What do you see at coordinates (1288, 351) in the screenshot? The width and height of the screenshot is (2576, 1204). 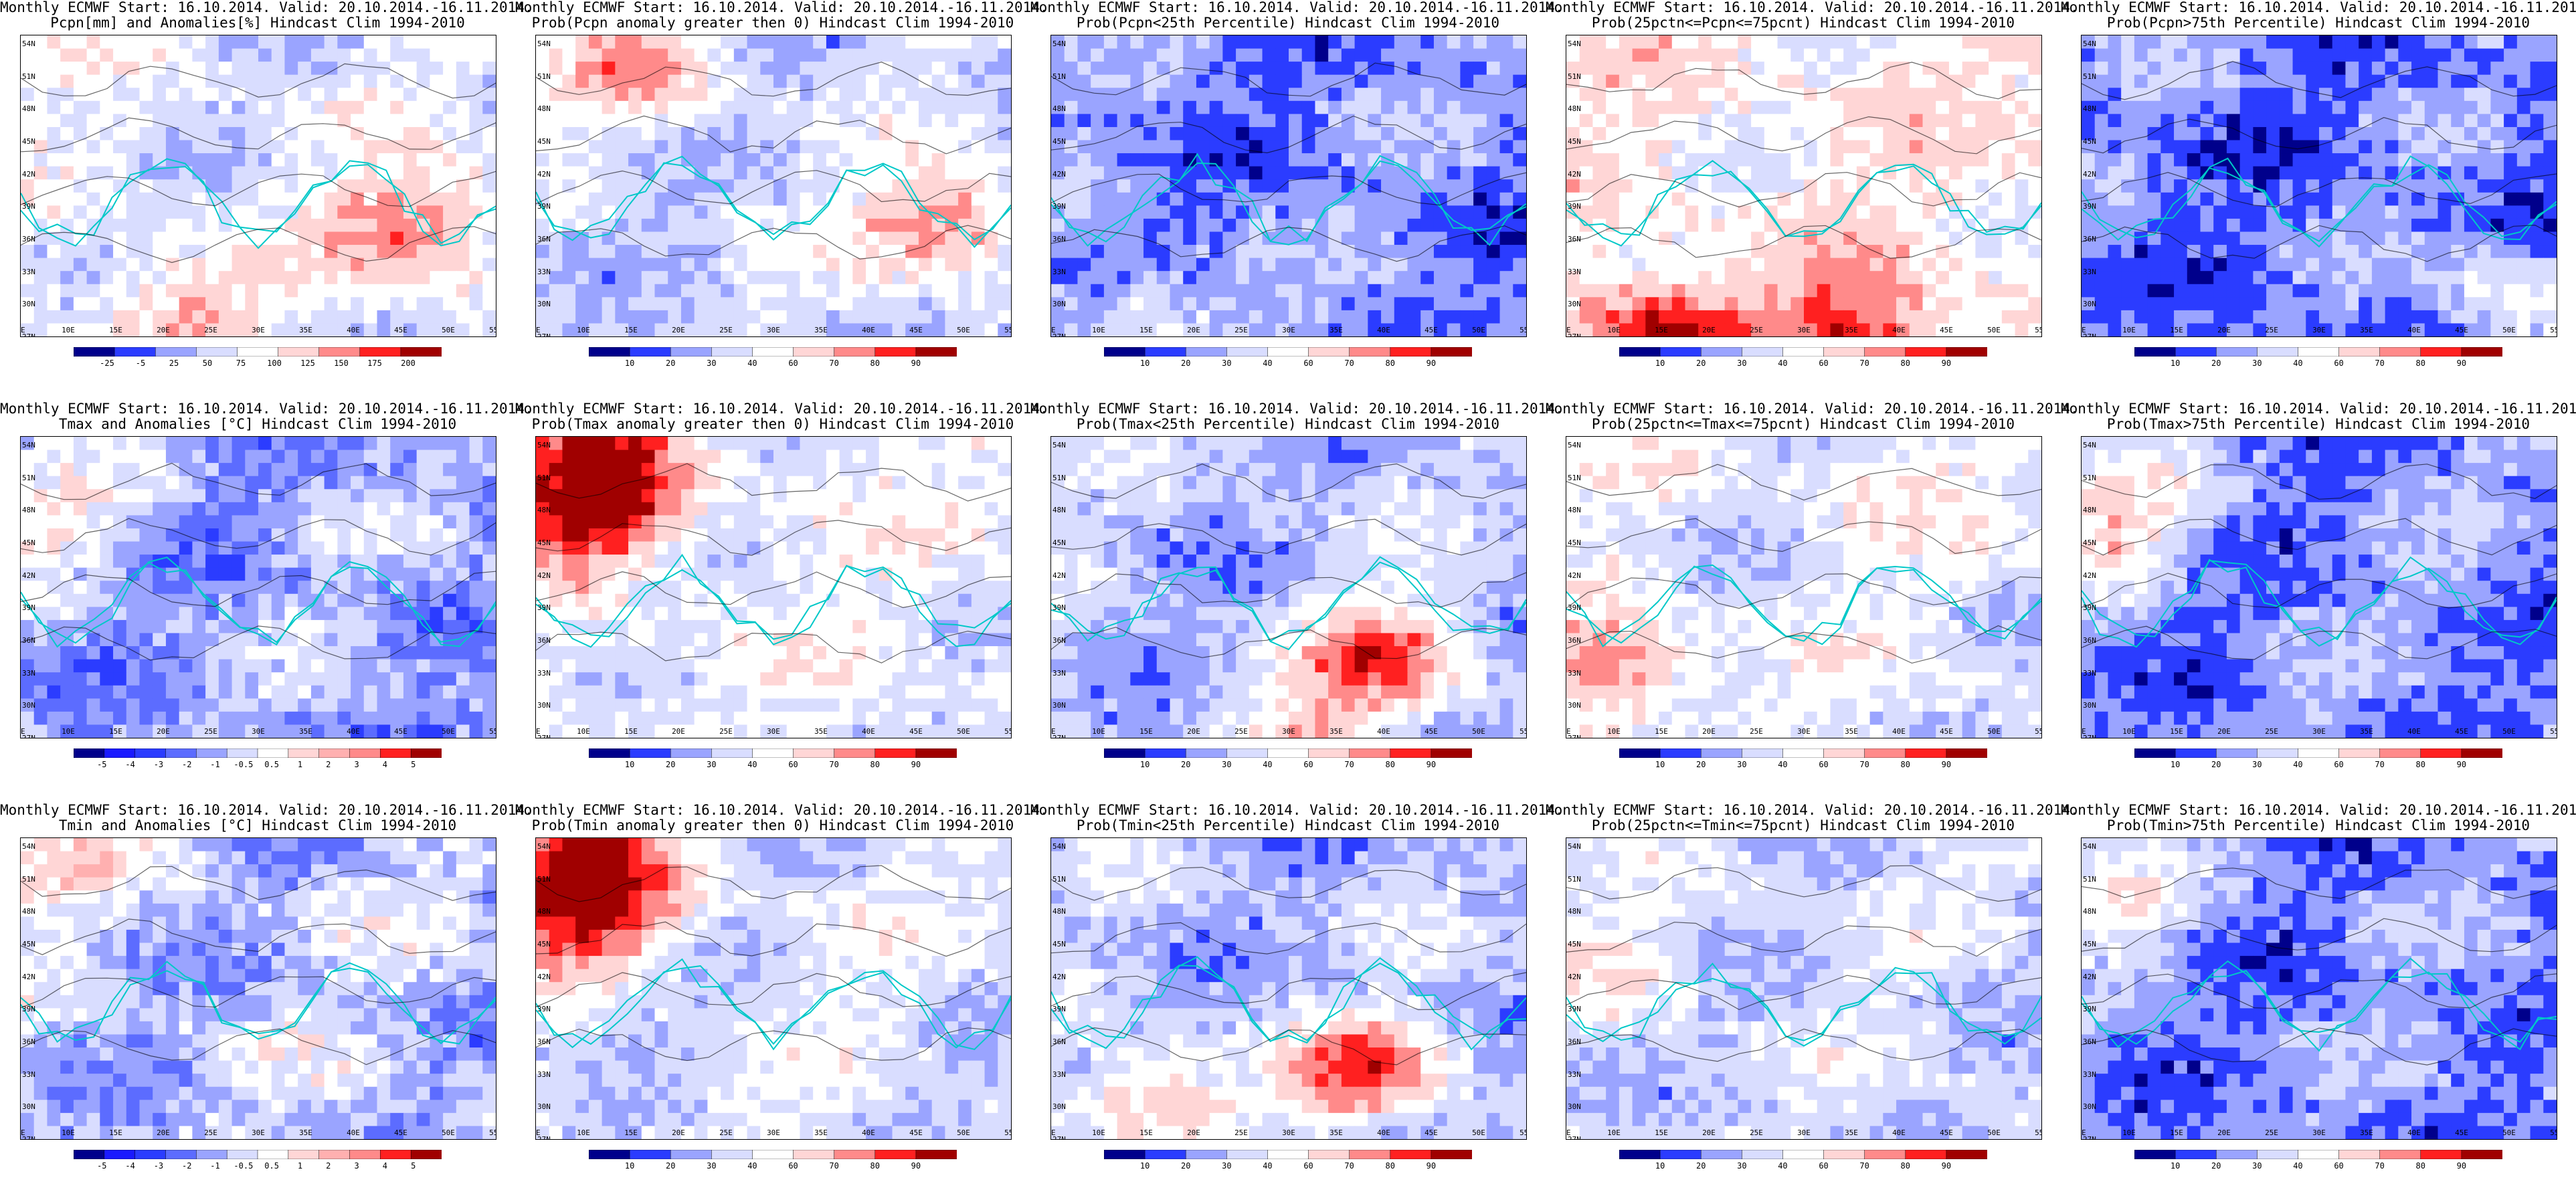 I see `colorbar-svg` at bounding box center [1288, 351].